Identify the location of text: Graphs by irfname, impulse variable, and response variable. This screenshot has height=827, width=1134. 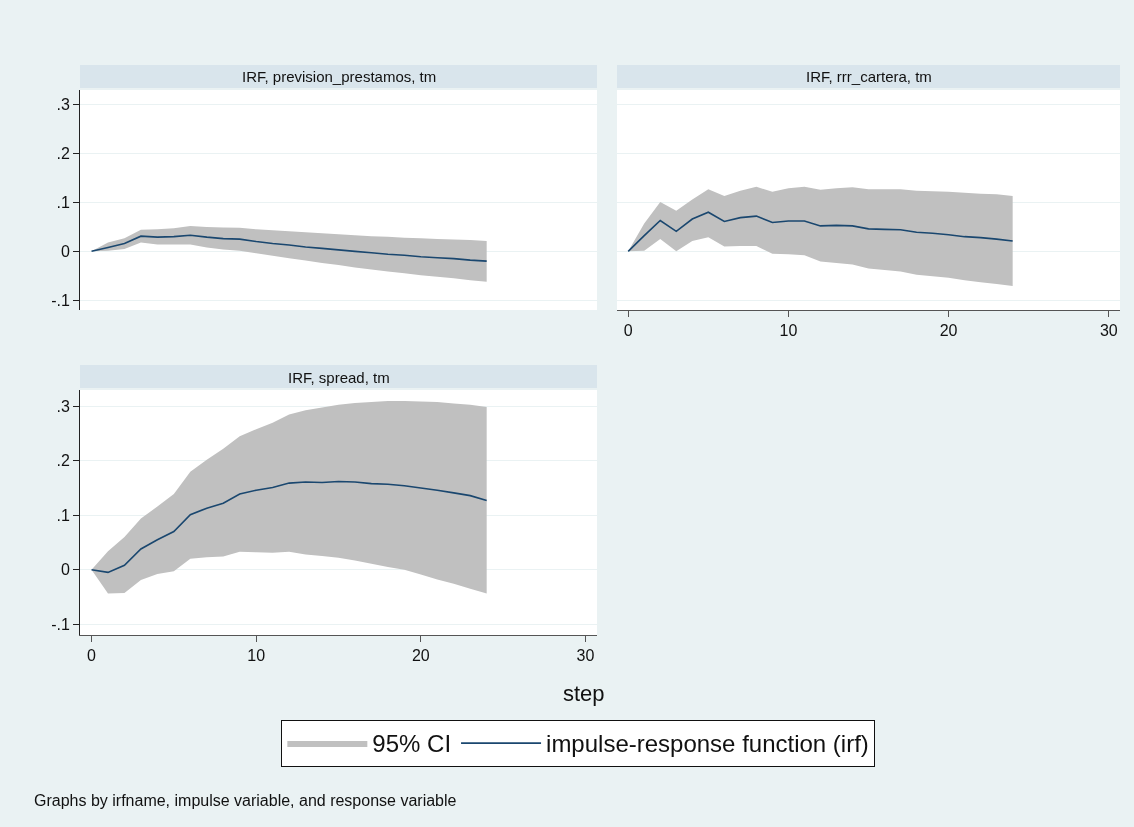
(245, 800).